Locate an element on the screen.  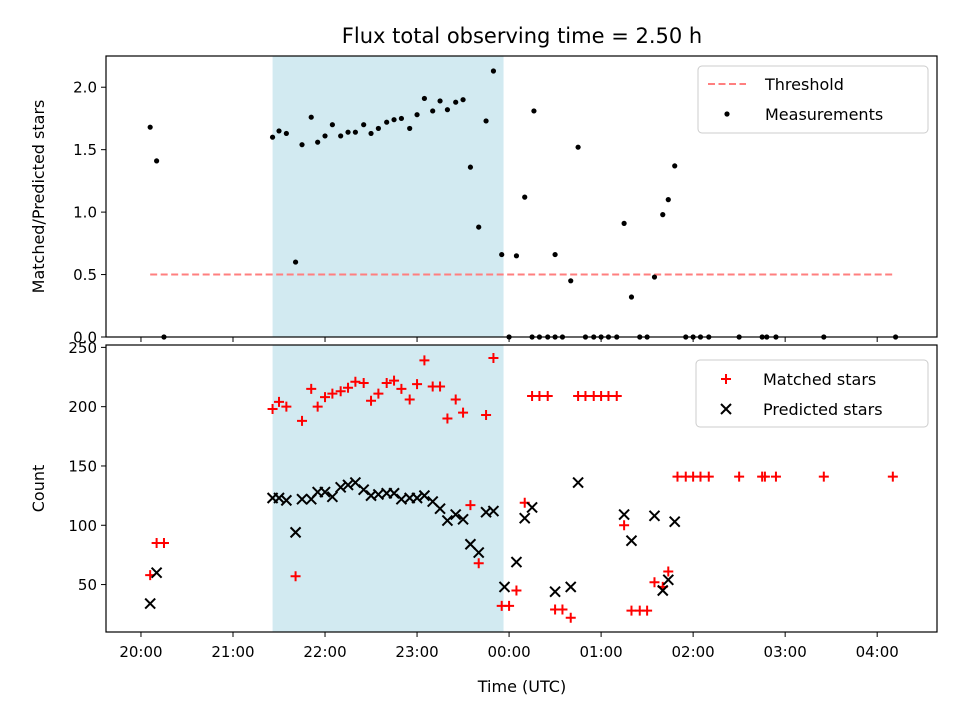
y-tick-label: 50 is located at coordinates (87, 585).